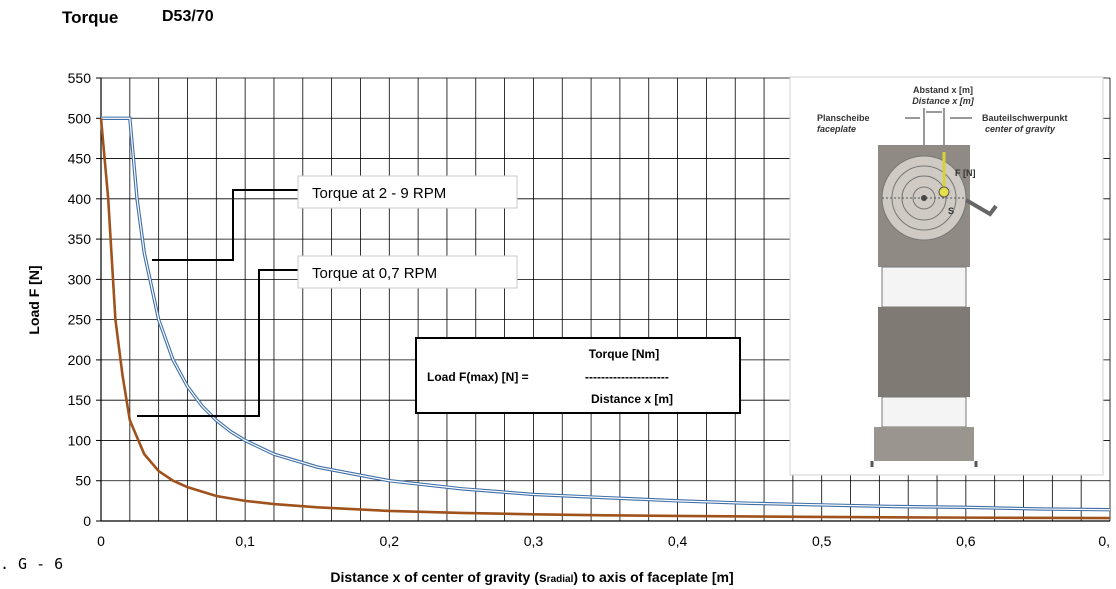  I want to click on x-tick-label: 0, so click(101, 541).